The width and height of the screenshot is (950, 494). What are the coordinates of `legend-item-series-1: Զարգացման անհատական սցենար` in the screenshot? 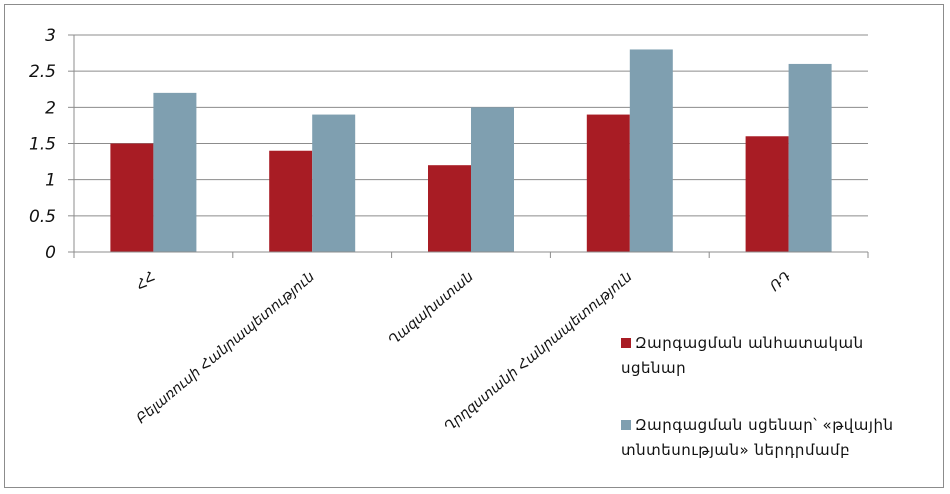 It's located at (771, 356).